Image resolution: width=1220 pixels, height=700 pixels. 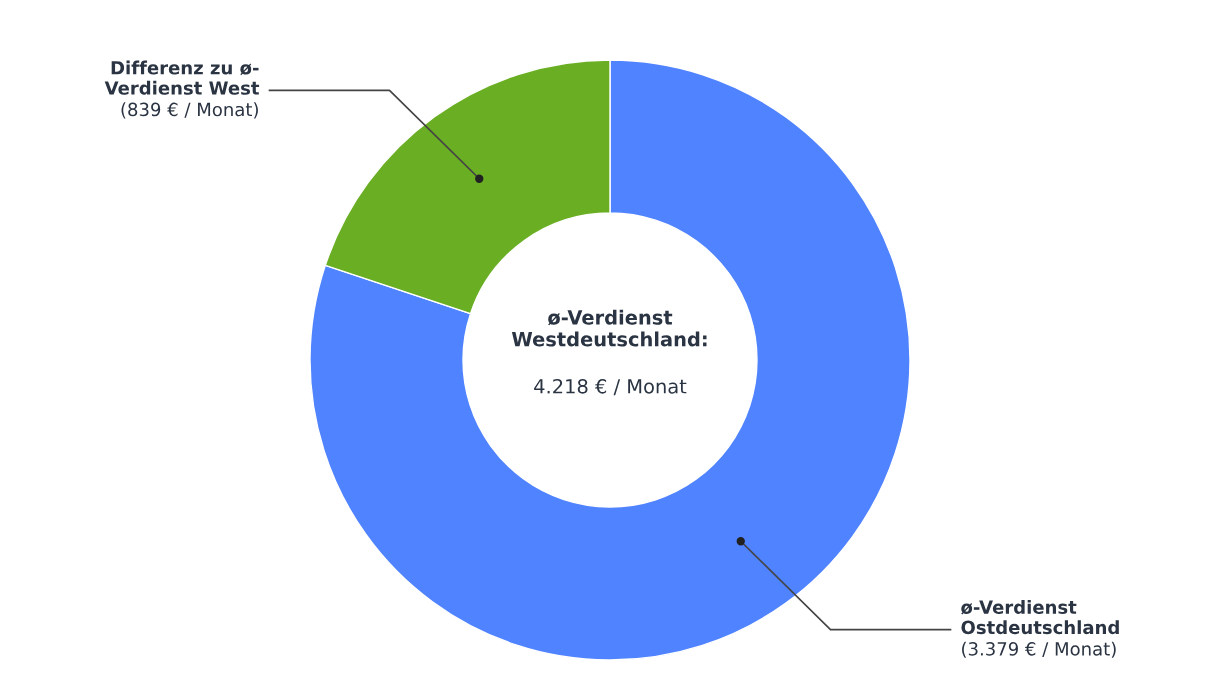 I want to click on slice-label: Differenz zu ø- Verdienst West, so click(x=182, y=77).